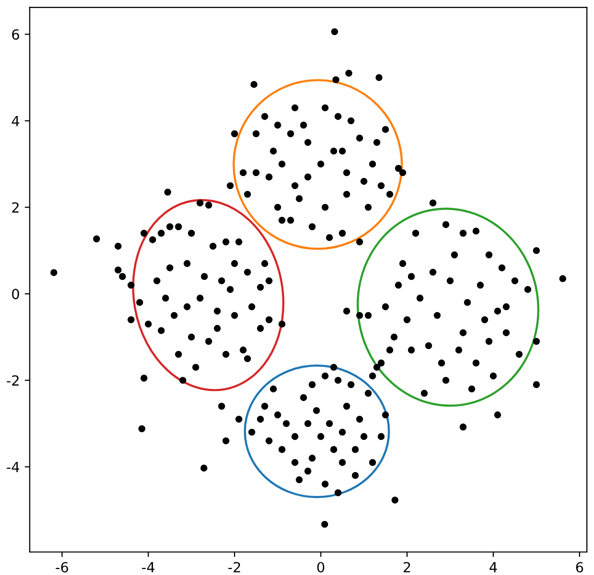 The image size is (594, 575). I want to click on x-tick-label: -6, so click(62, 567).